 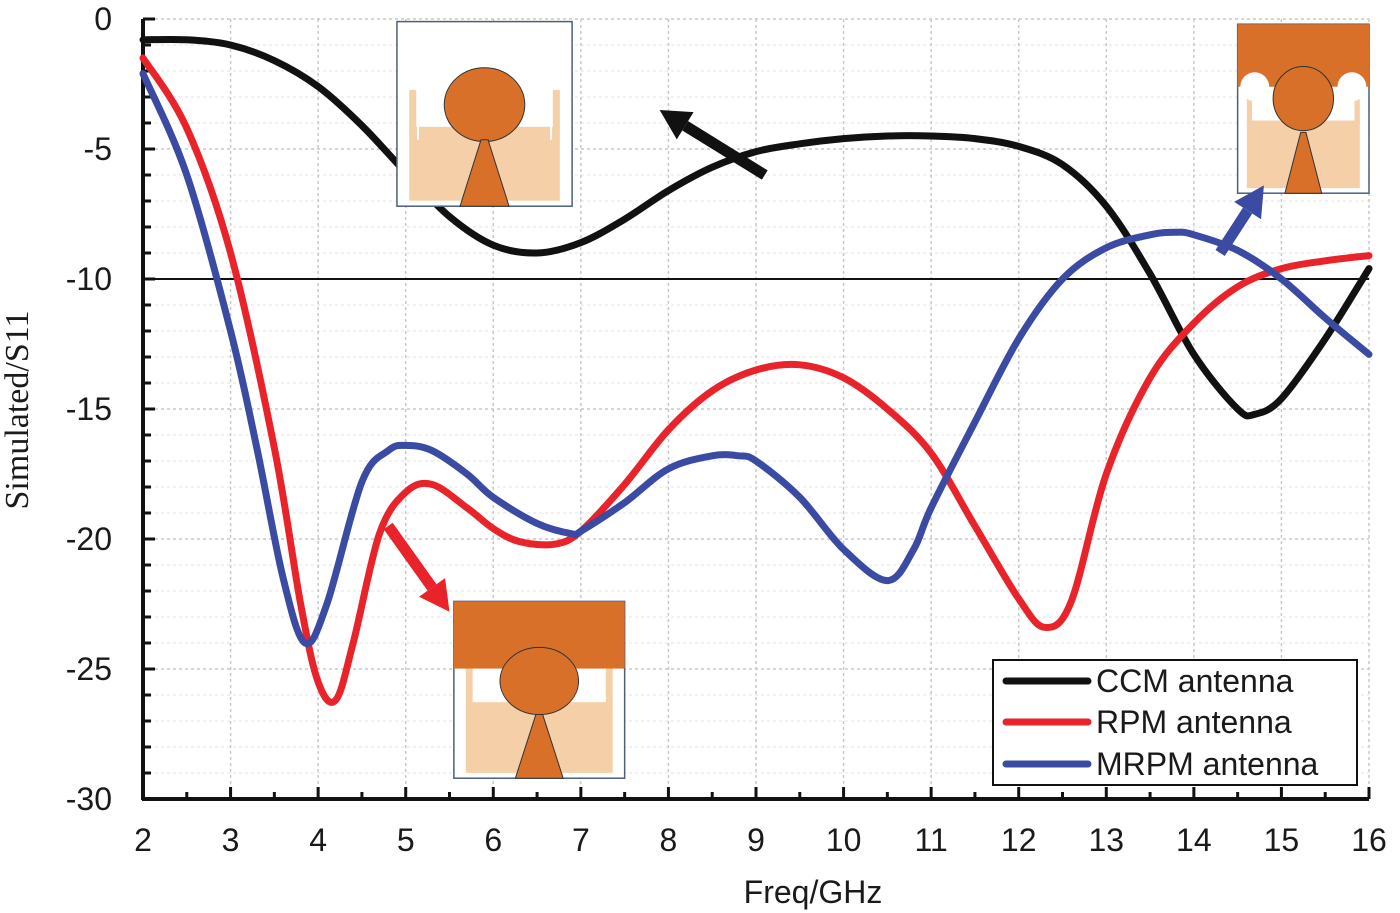 I want to click on x-tick-label: 7, so click(x=581, y=840).